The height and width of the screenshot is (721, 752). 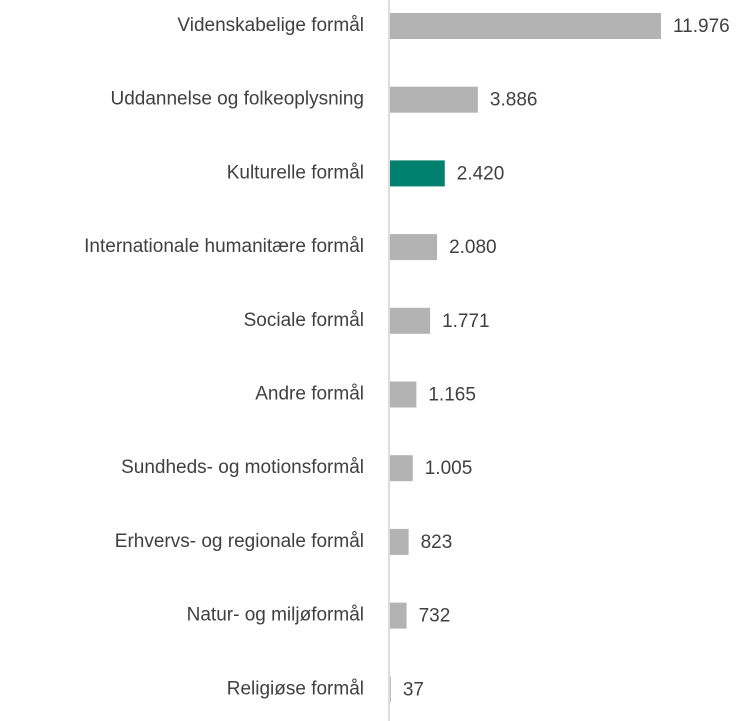 What do you see at coordinates (514, 100) in the screenshot?
I see `value-label: 3.886` at bounding box center [514, 100].